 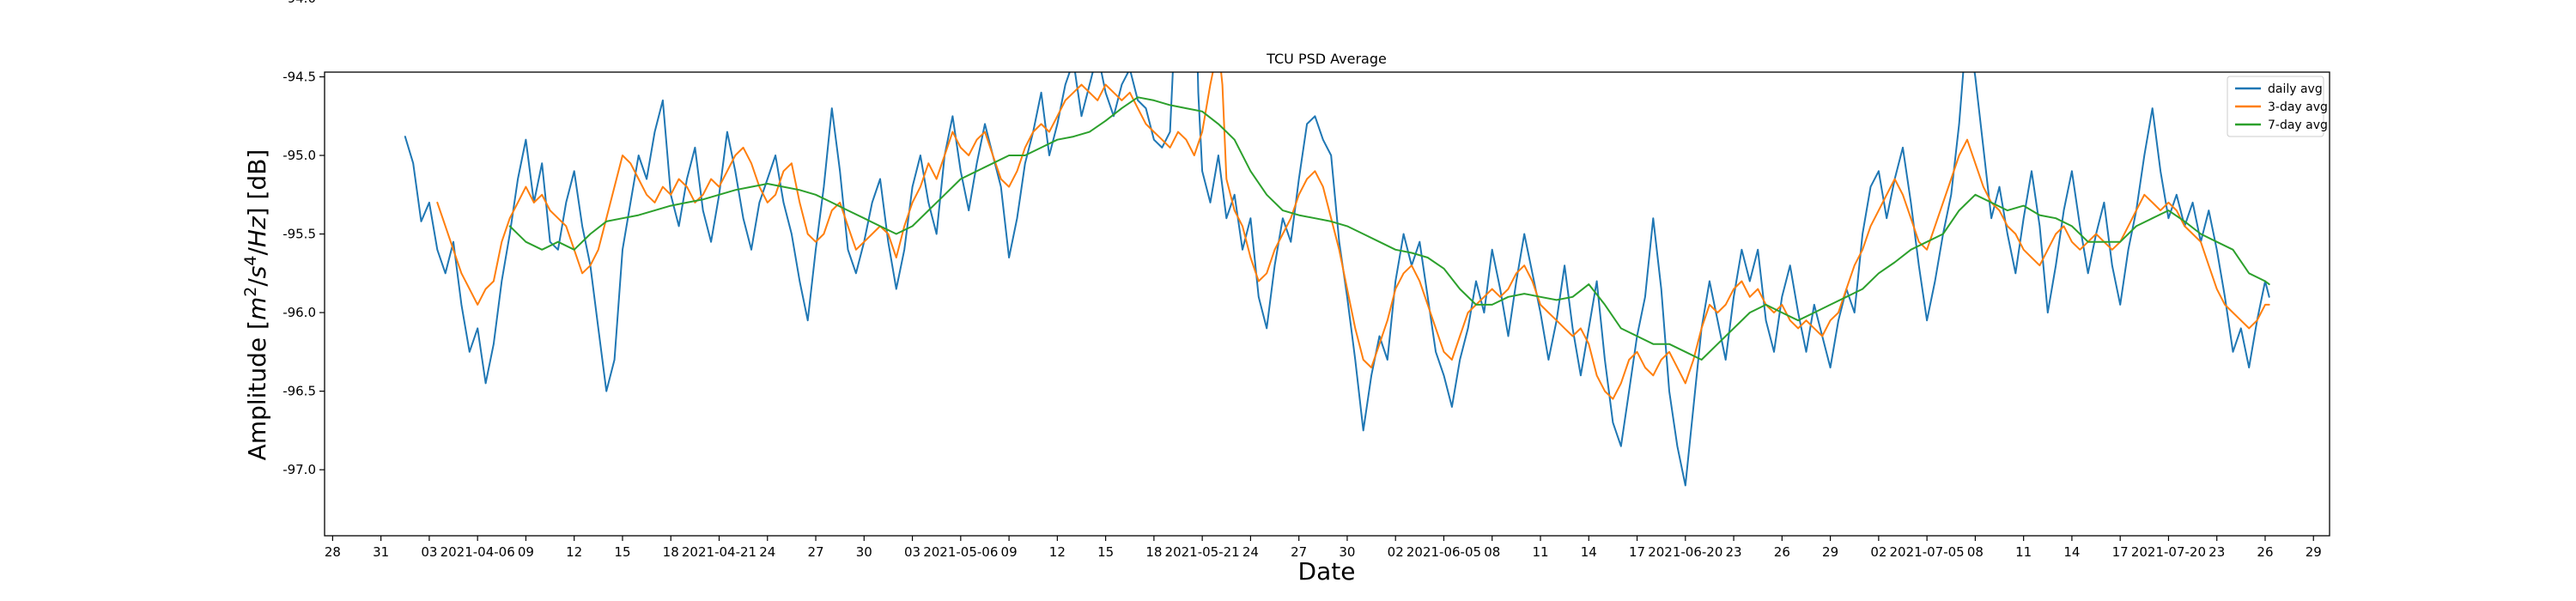 What do you see at coordinates (300, 391) in the screenshot?
I see `y-tick-label: -96.5` at bounding box center [300, 391].